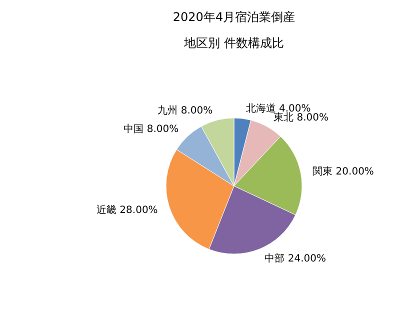 This screenshot has height=328, width=417. Describe the element at coordinates (295, 258) in the screenshot. I see `slice-label: 中部 24.00%` at that location.